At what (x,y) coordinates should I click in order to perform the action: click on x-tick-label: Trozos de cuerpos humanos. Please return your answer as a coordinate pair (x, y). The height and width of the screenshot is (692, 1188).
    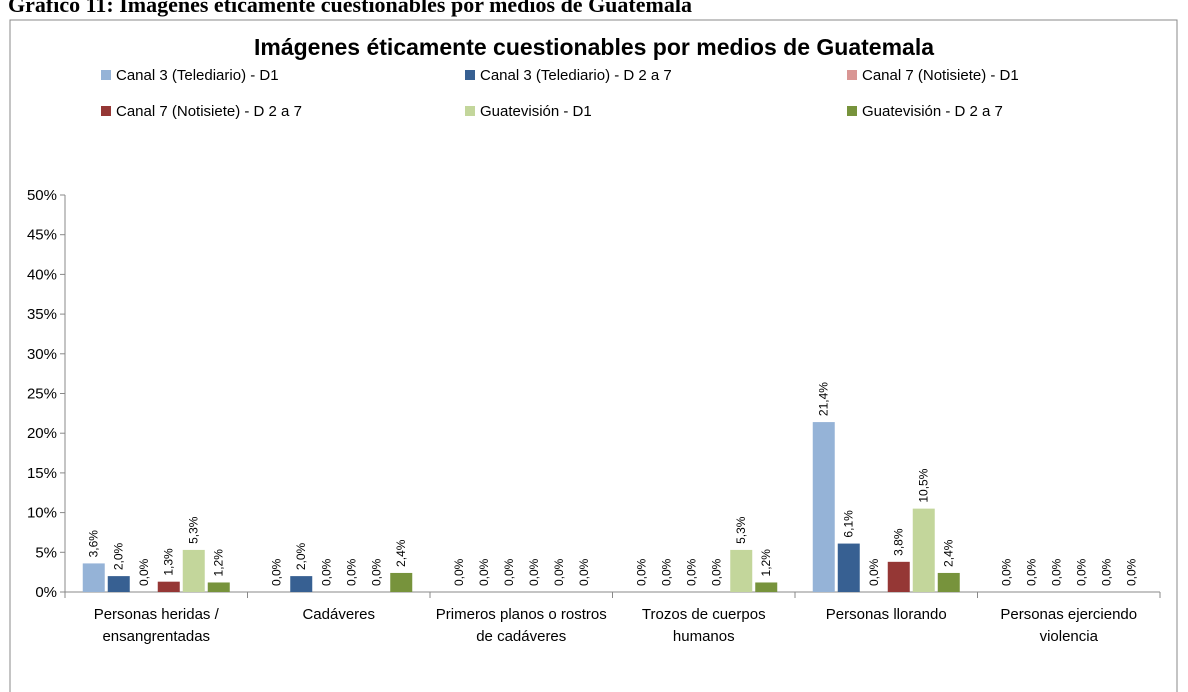
    Looking at the image, I should click on (703, 625).